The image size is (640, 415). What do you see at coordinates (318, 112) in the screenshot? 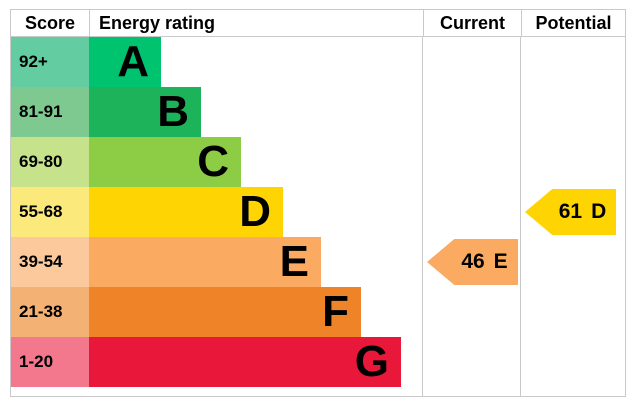
I see `band-row: 81-91 B` at bounding box center [318, 112].